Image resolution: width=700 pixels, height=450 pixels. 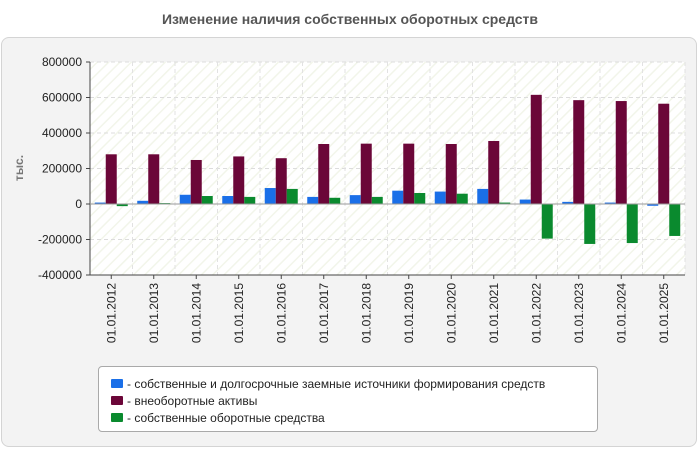 I want to click on x-tick-label: 01.01.2020, so click(x=451, y=313).